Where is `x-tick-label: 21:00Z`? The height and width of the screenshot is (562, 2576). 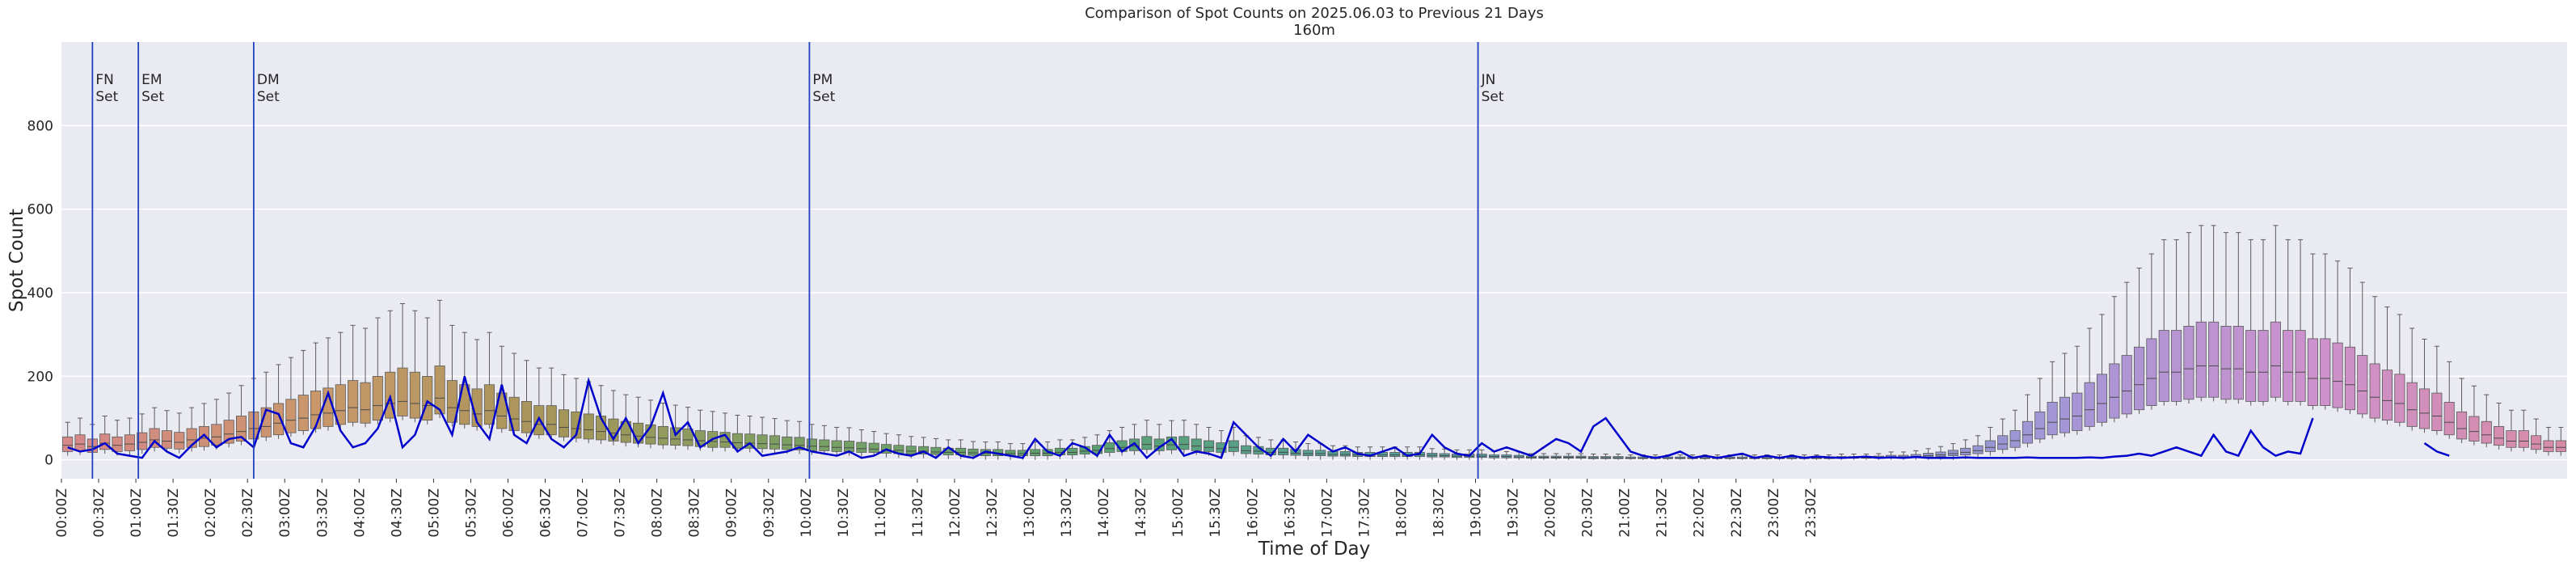
x-tick-label: 21:00Z is located at coordinates (1625, 513).